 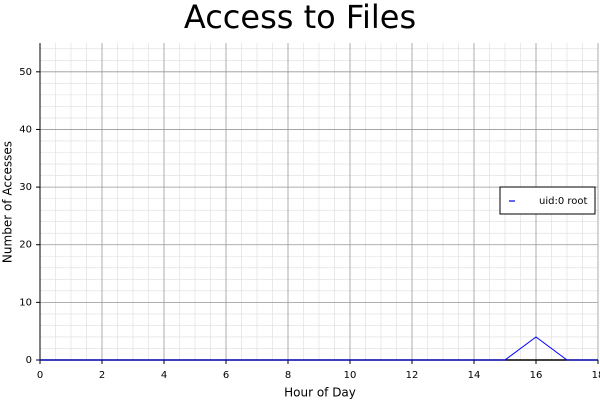 What do you see at coordinates (8, 202) in the screenshot?
I see `y-axis-label: Number of Accesses` at bounding box center [8, 202].